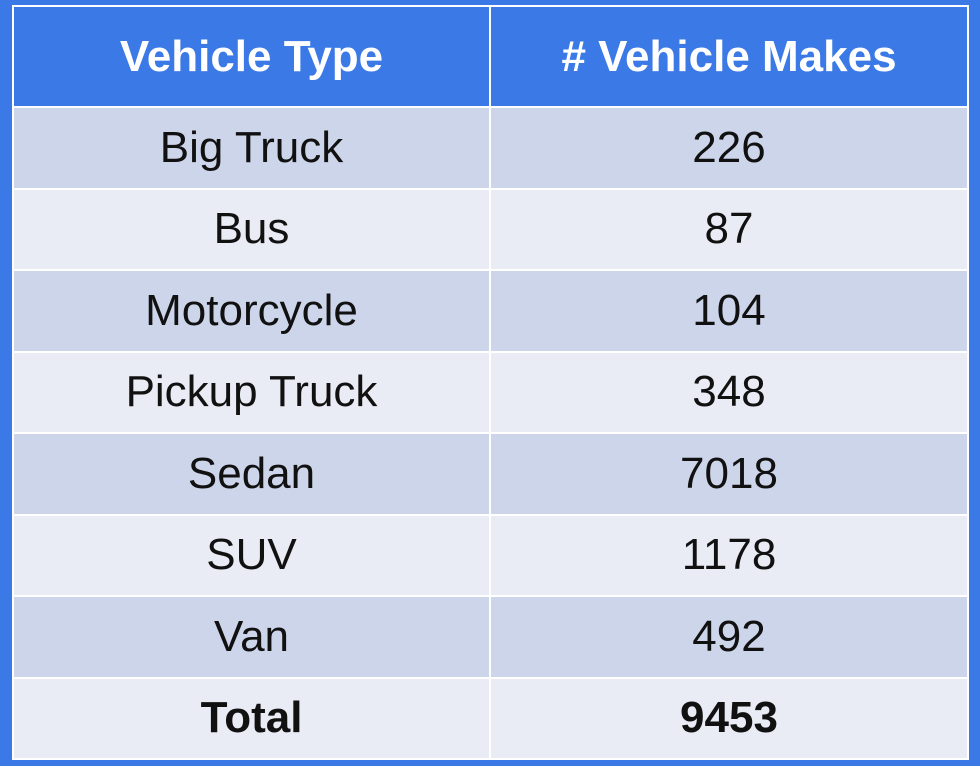 The height and width of the screenshot is (766, 980). I want to click on vehicle-makes-cell: 1178, so click(729, 555).